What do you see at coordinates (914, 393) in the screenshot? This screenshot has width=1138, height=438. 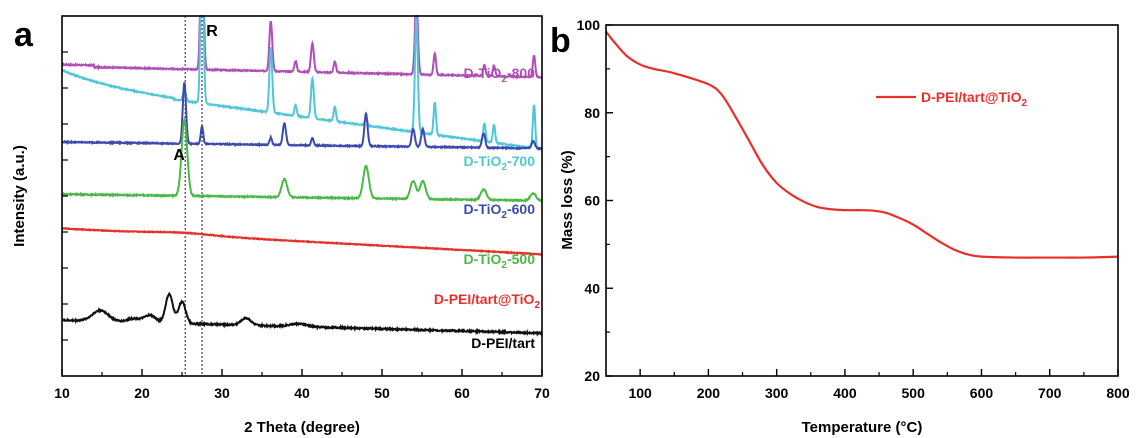 I see `b-x-tick-label: 500` at bounding box center [914, 393].